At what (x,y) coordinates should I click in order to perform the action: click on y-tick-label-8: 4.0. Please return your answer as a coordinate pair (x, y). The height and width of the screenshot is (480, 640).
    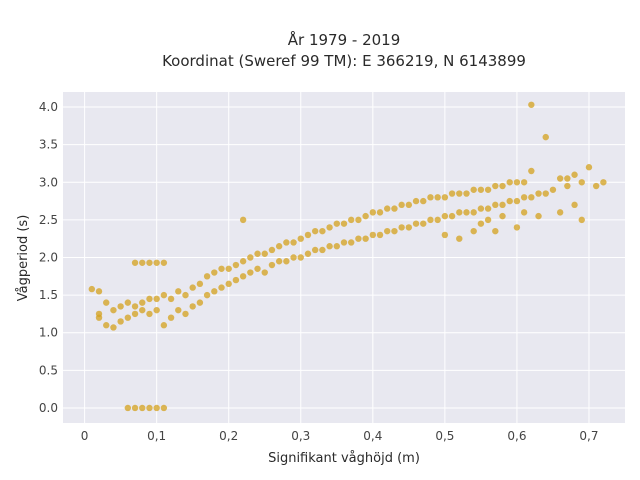
    Looking at the image, I should click on (48, 107).